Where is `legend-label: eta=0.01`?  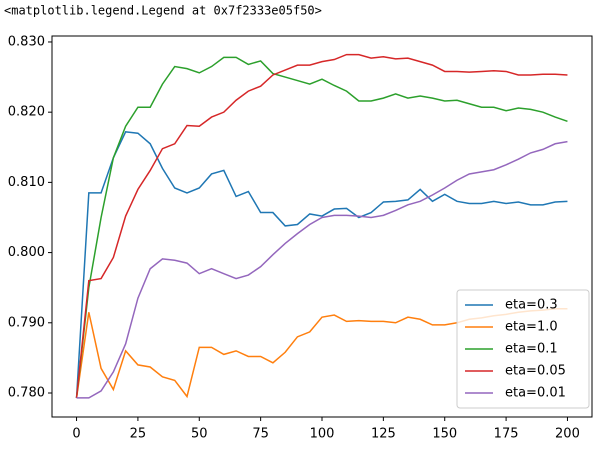 legend-label: eta=0.01 is located at coordinates (535, 393).